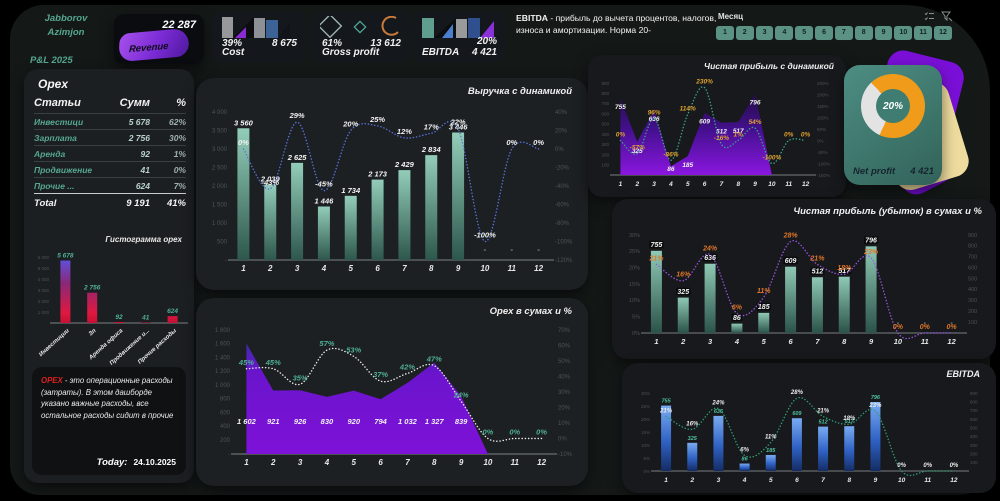 The height and width of the screenshot is (501, 1000). I want to click on svg-text: 50%, so click(564, 362).